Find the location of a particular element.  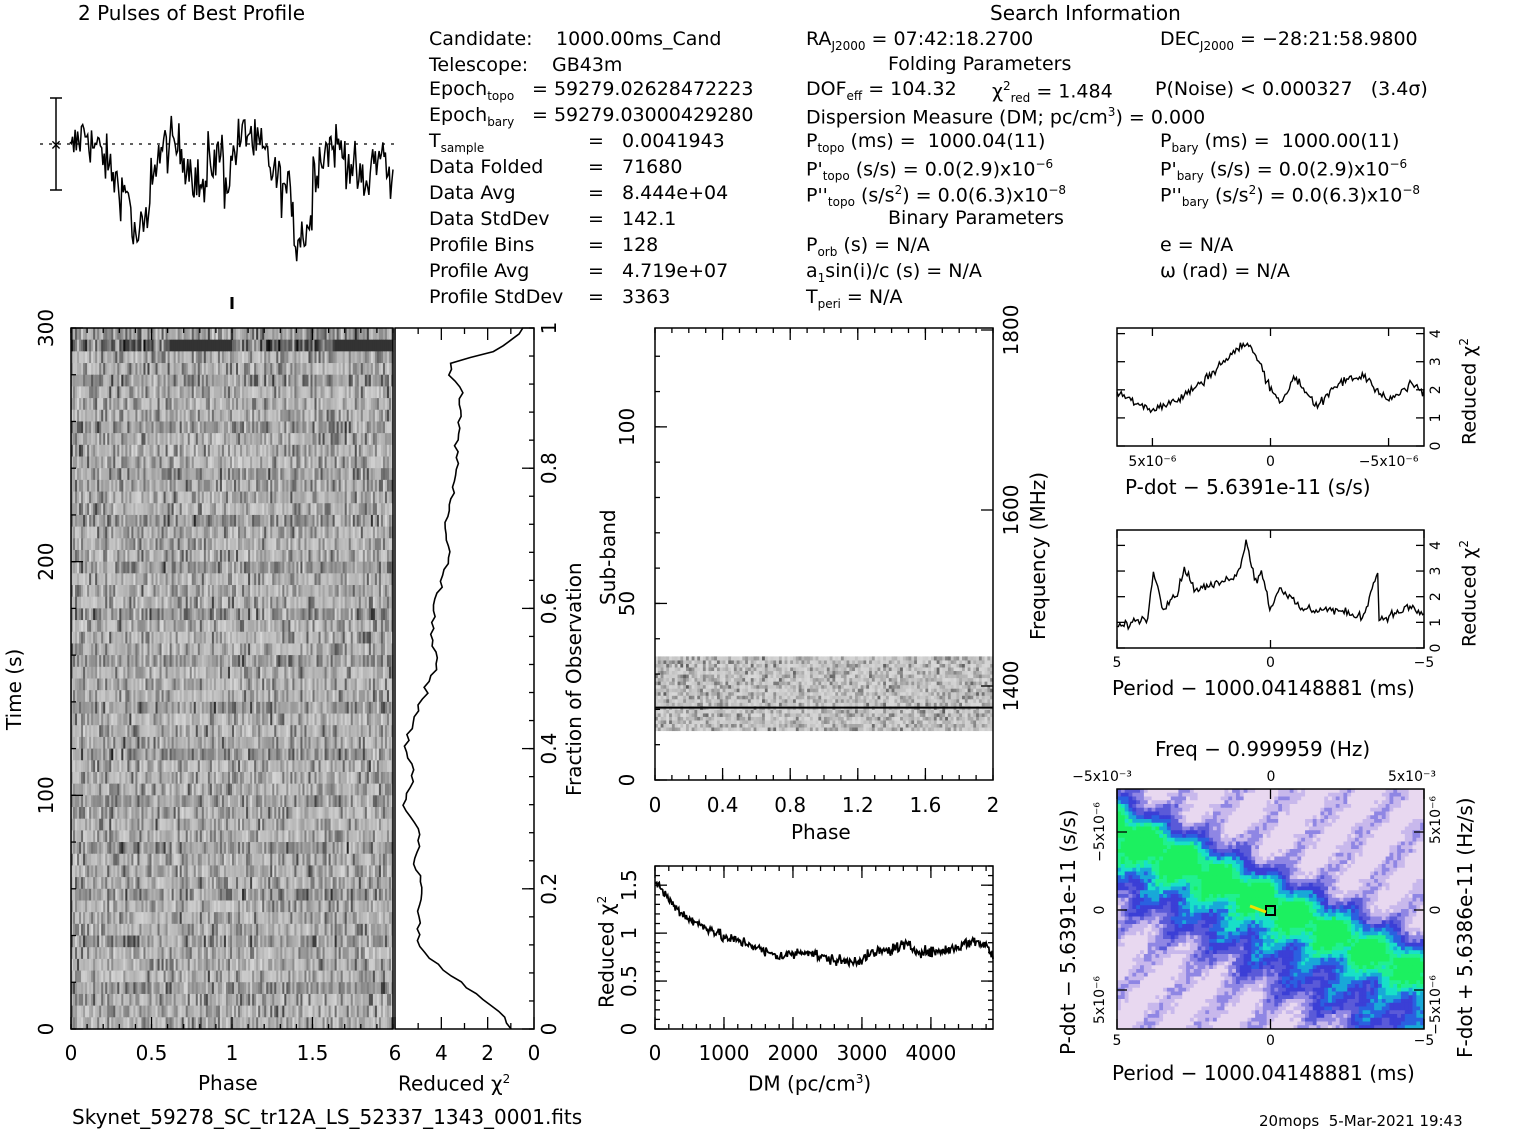

profile-plot: ✕ is located at coordinates (220, 203).